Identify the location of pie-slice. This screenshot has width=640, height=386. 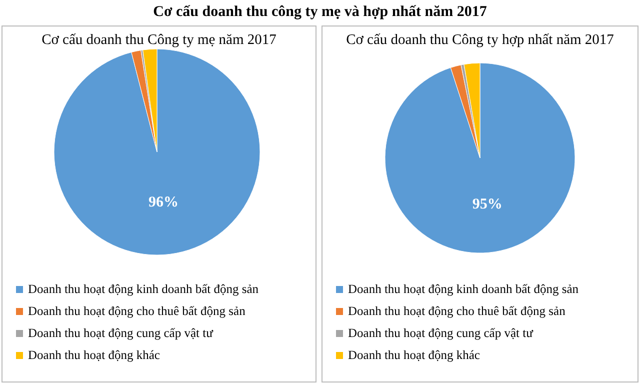
(480, 158).